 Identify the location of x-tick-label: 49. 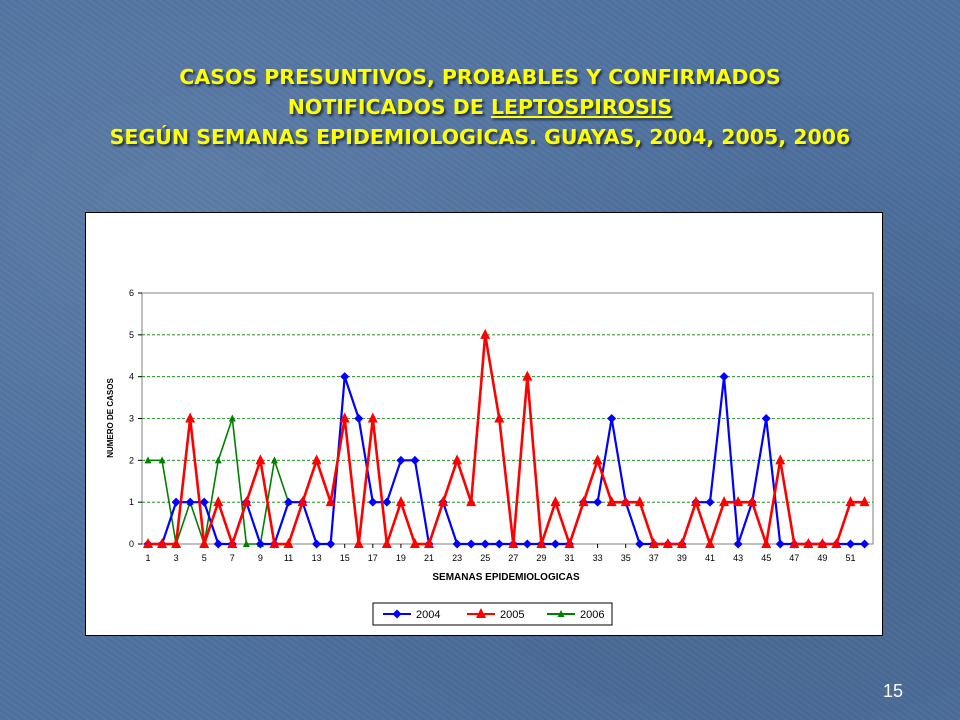
(822, 558).